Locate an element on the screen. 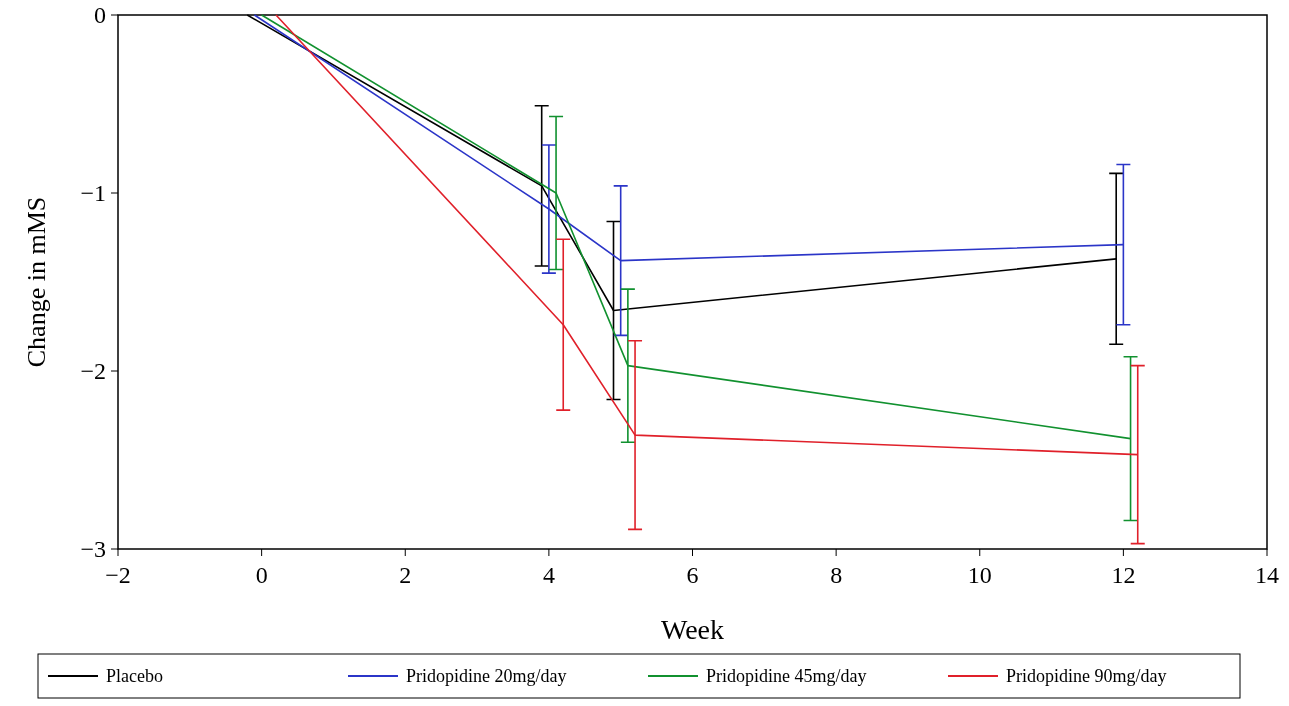 Image resolution: width=1289 pixels, height=706 pixels. x-tick-label: 6 is located at coordinates (692, 575).